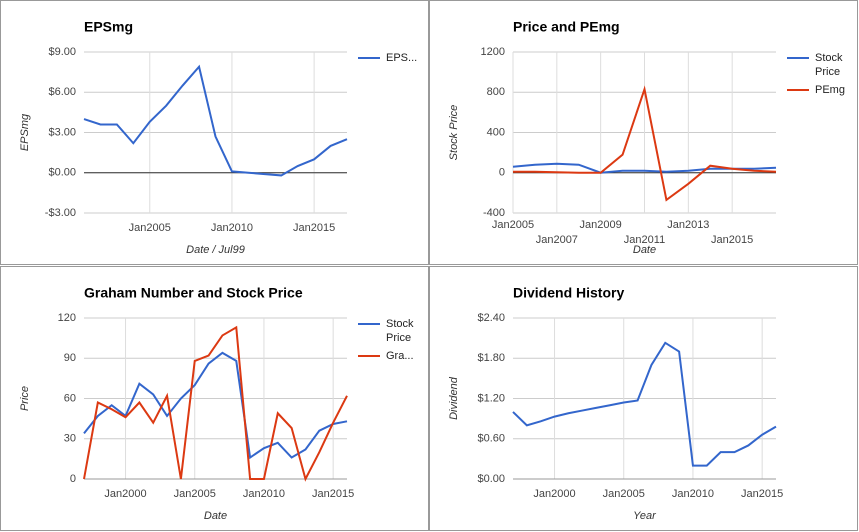  What do you see at coordinates (601, 225) in the screenshot?
I see `x-tick-label: Jan2009` at bounding box center [601, 225].